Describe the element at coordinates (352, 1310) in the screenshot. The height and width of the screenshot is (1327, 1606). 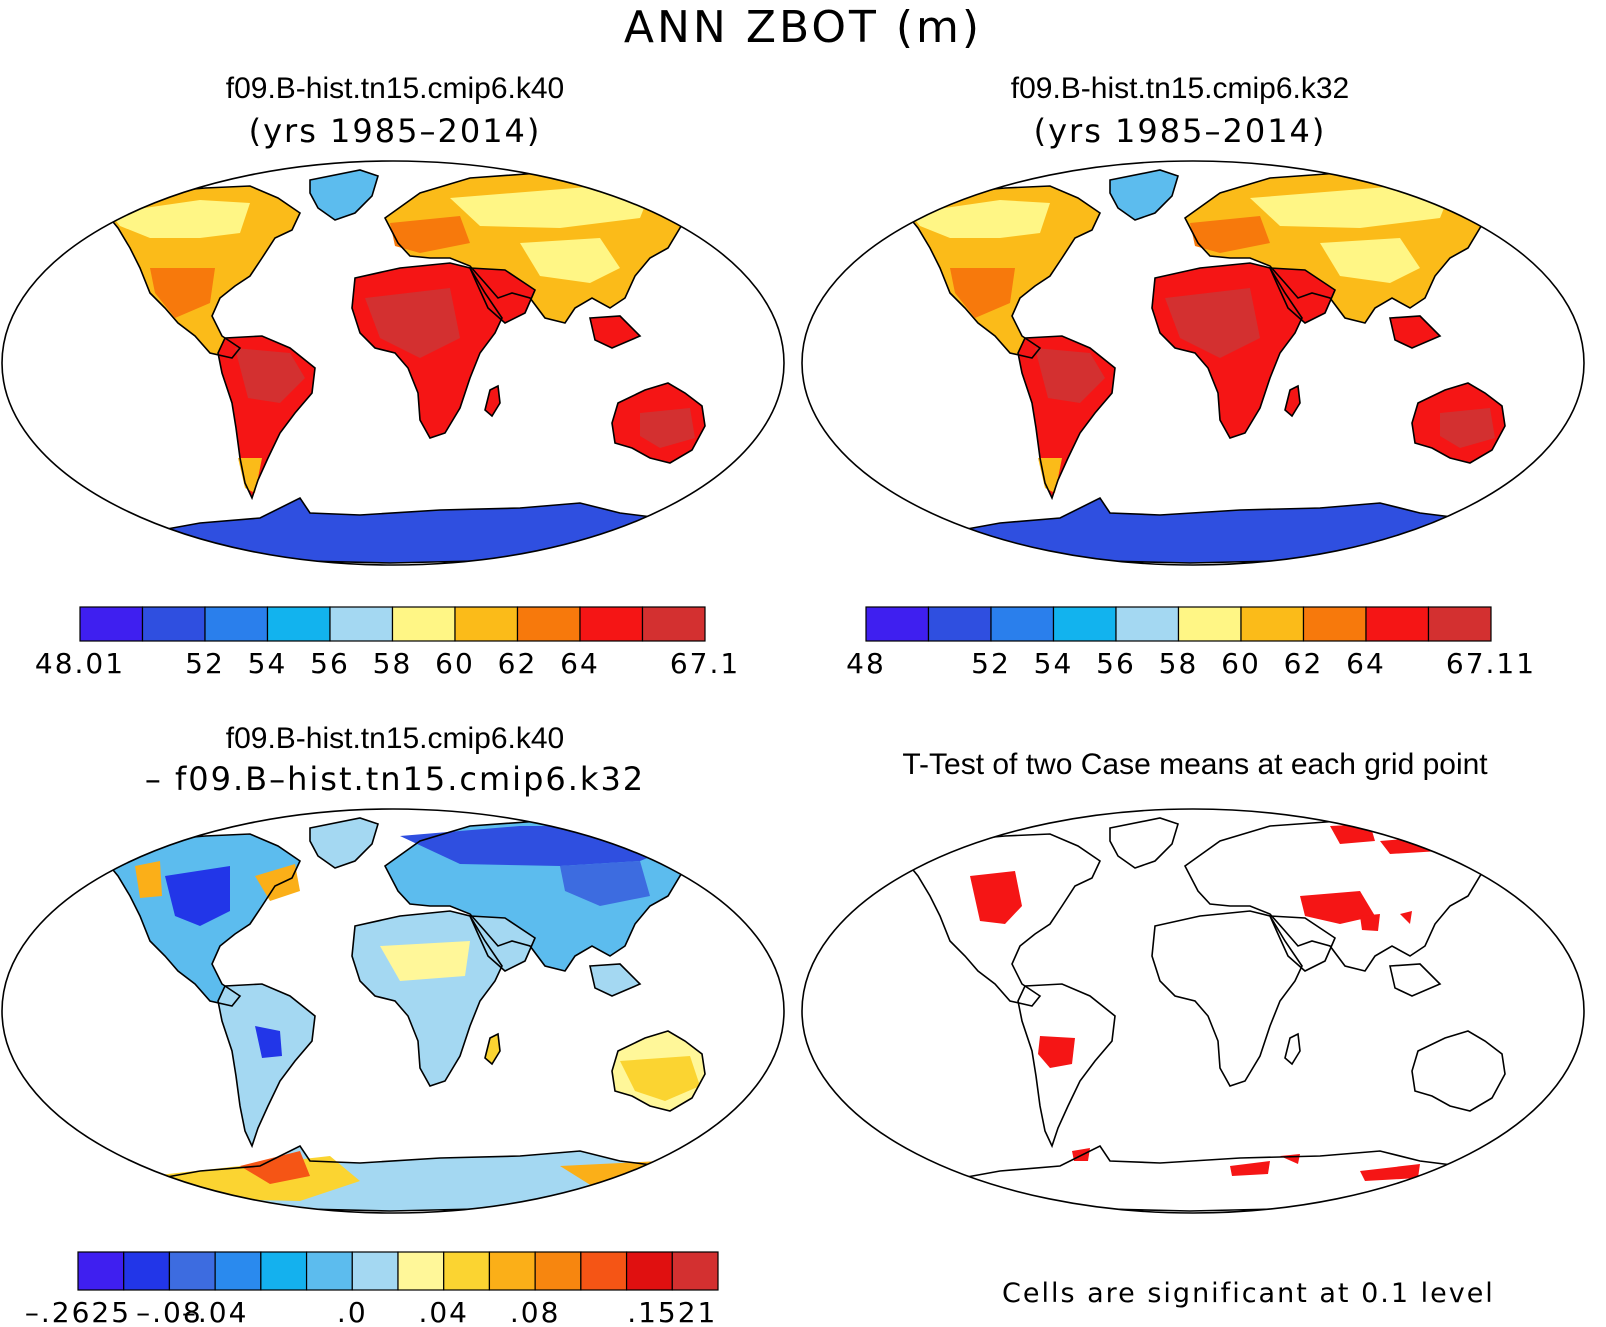
I see `colorbar-tick-label: .0` at that location.